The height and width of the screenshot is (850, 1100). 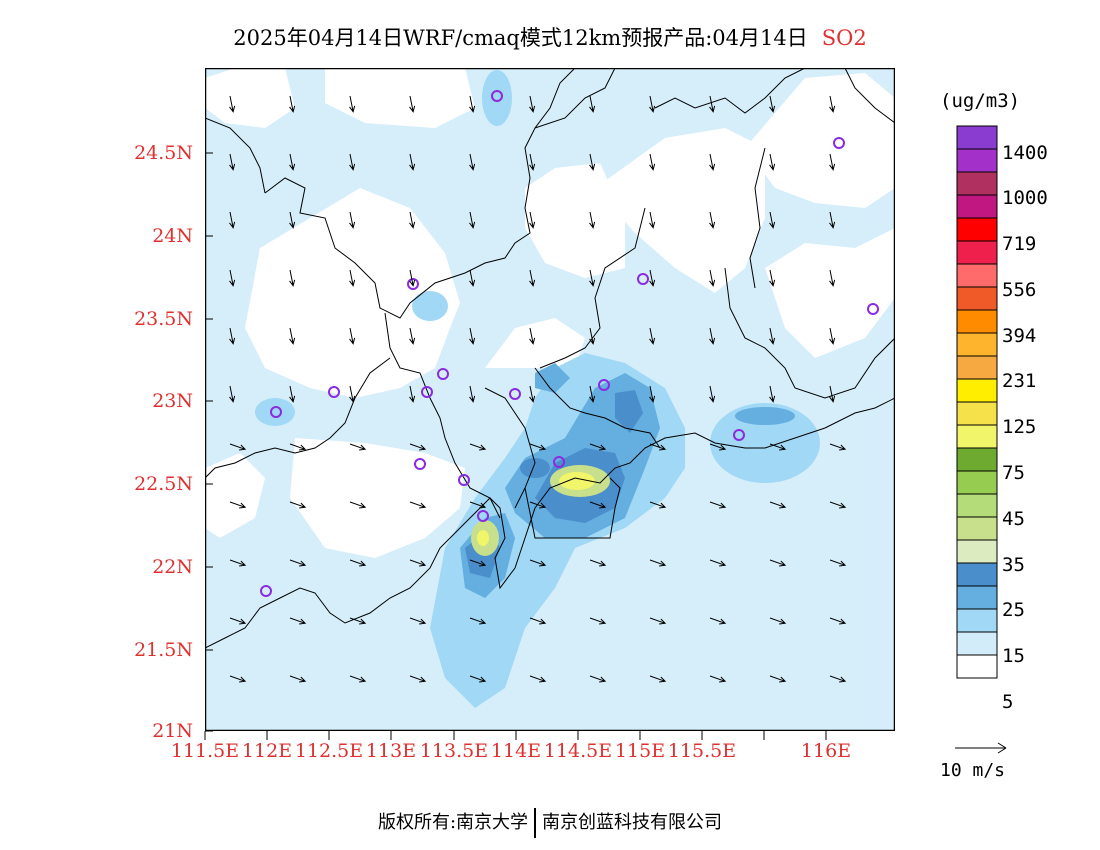 What do you see at coordinates (453, 822) in the screenshot?
I see `footer-left: 版权所有:南京大学` at bounding box center [453, 822].